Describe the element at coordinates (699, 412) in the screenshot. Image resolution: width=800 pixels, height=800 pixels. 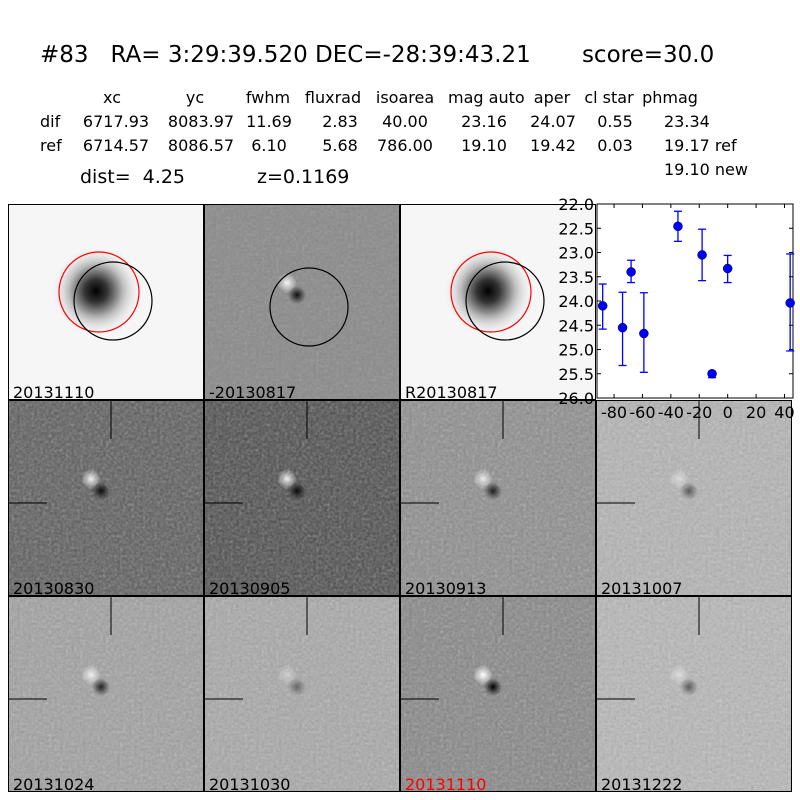
I see `x-tick-label: -20` at that location.